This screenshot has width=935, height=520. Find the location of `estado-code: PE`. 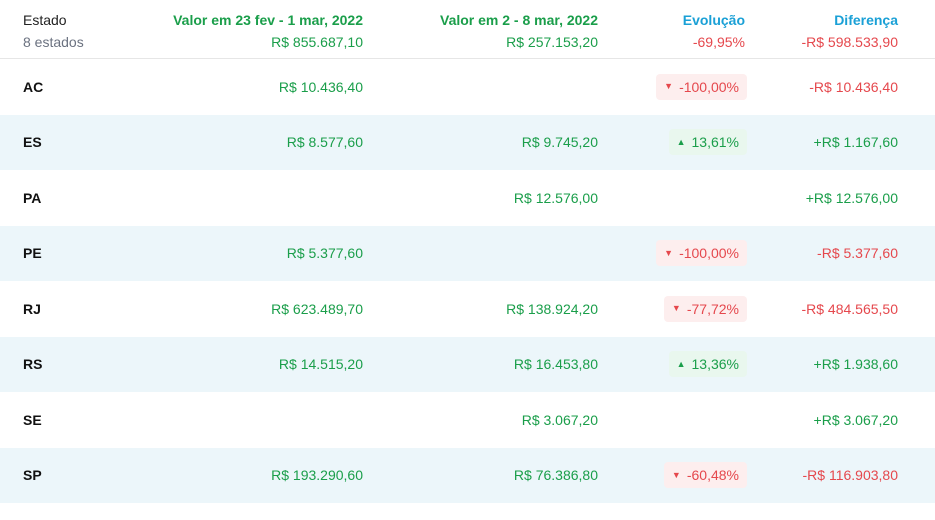

estado-code: PE is located at coordinates (32, 253).